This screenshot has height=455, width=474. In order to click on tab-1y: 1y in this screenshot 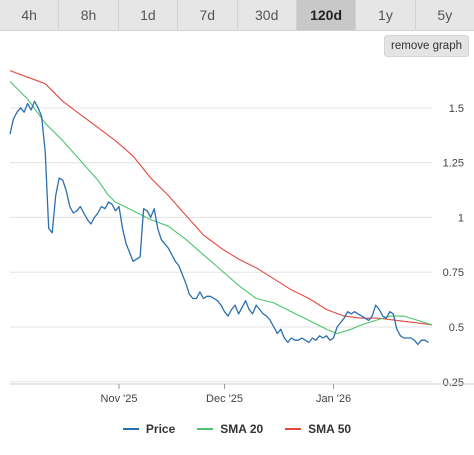, I will do `click(386, 15)`.